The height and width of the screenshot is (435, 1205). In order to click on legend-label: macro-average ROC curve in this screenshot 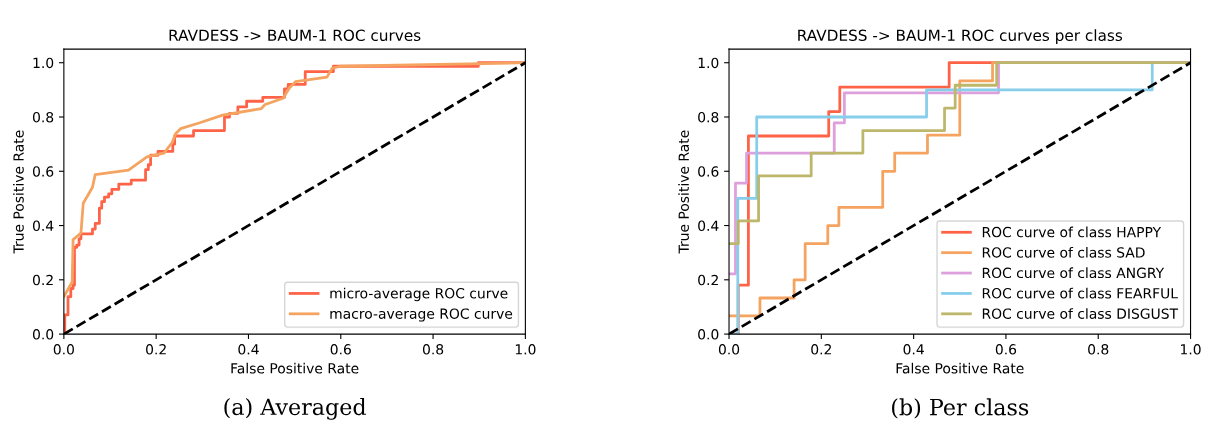, I will do `click(421, 315)`.